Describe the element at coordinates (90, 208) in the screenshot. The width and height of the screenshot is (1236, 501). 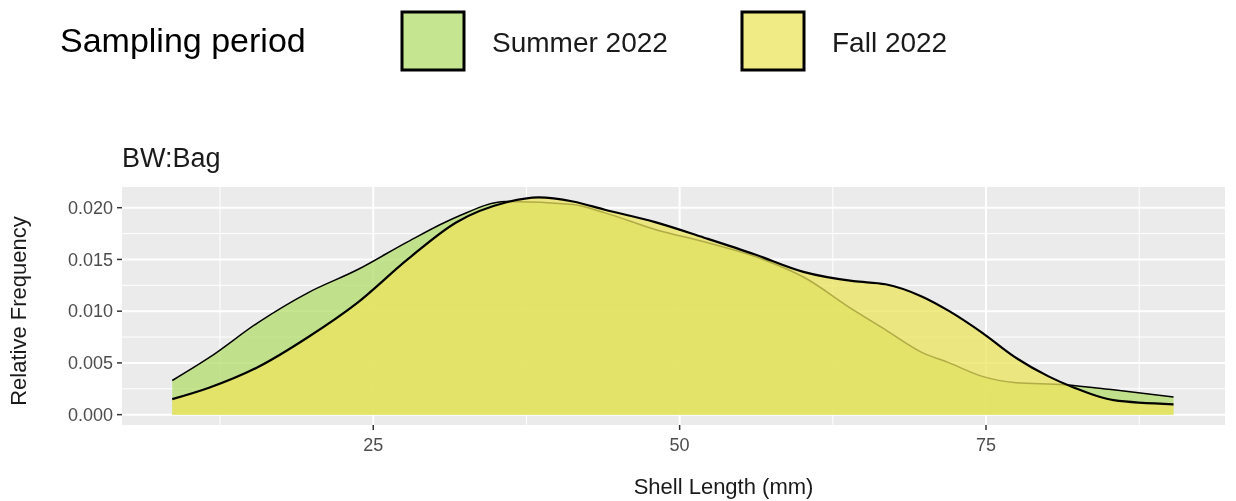
I see `y-tick-label: 0.020` at that location.